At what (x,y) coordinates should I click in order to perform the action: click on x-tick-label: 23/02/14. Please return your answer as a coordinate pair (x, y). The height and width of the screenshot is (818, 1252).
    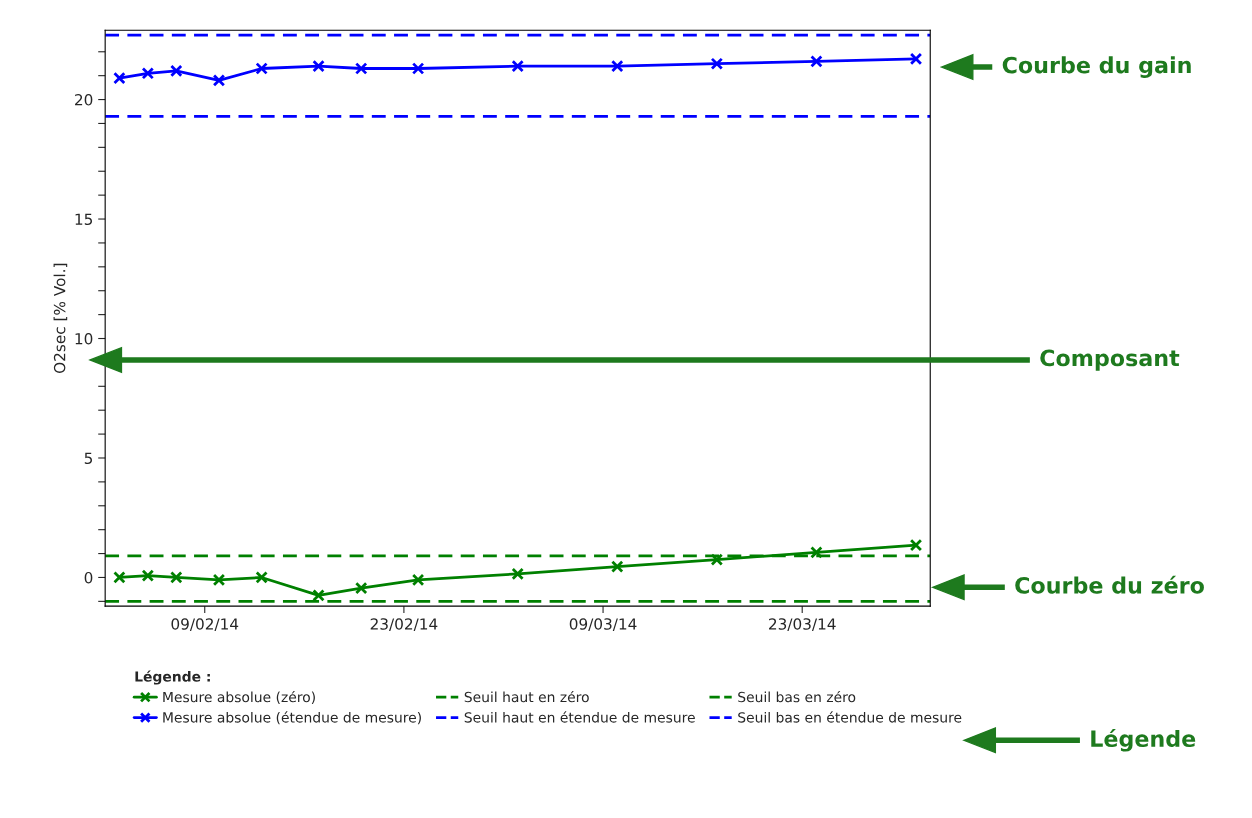
    Looking at the image, I should click on (404, 624).